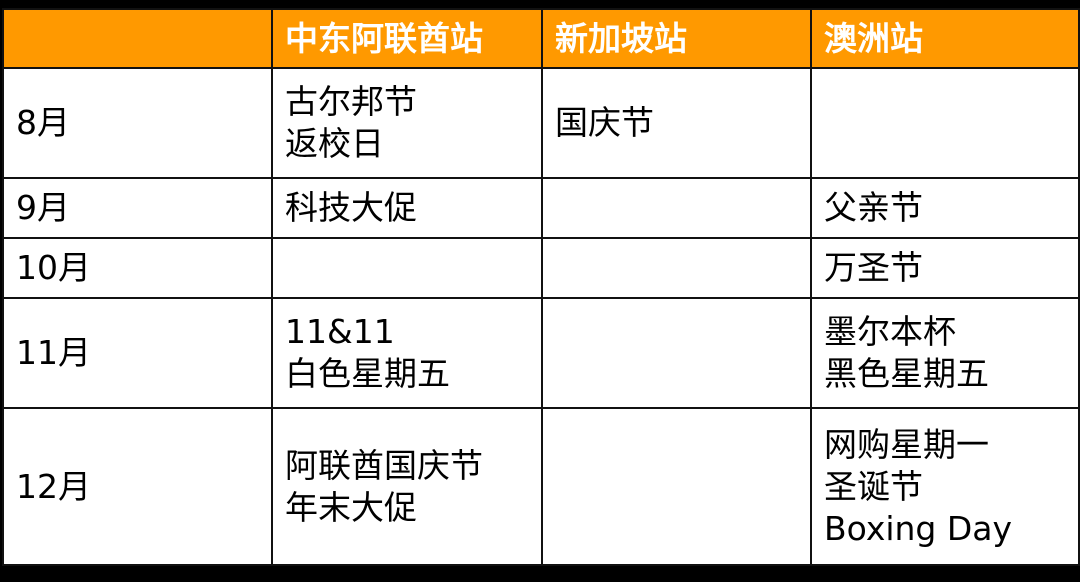 This screenshot has height=582, width=1080. I want to click on event-label: 白色星期五, so click(367, 373).